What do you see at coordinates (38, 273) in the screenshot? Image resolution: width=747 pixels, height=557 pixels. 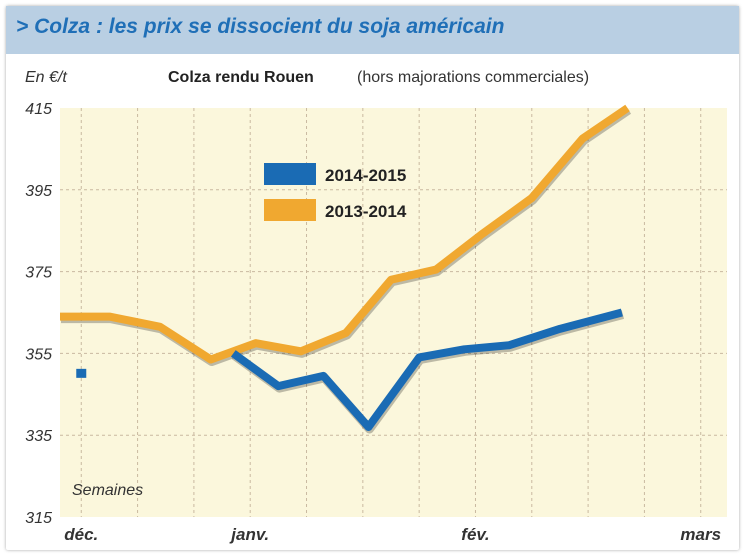 I see `y-tick-label: 375` at bounding box center [38, 273].